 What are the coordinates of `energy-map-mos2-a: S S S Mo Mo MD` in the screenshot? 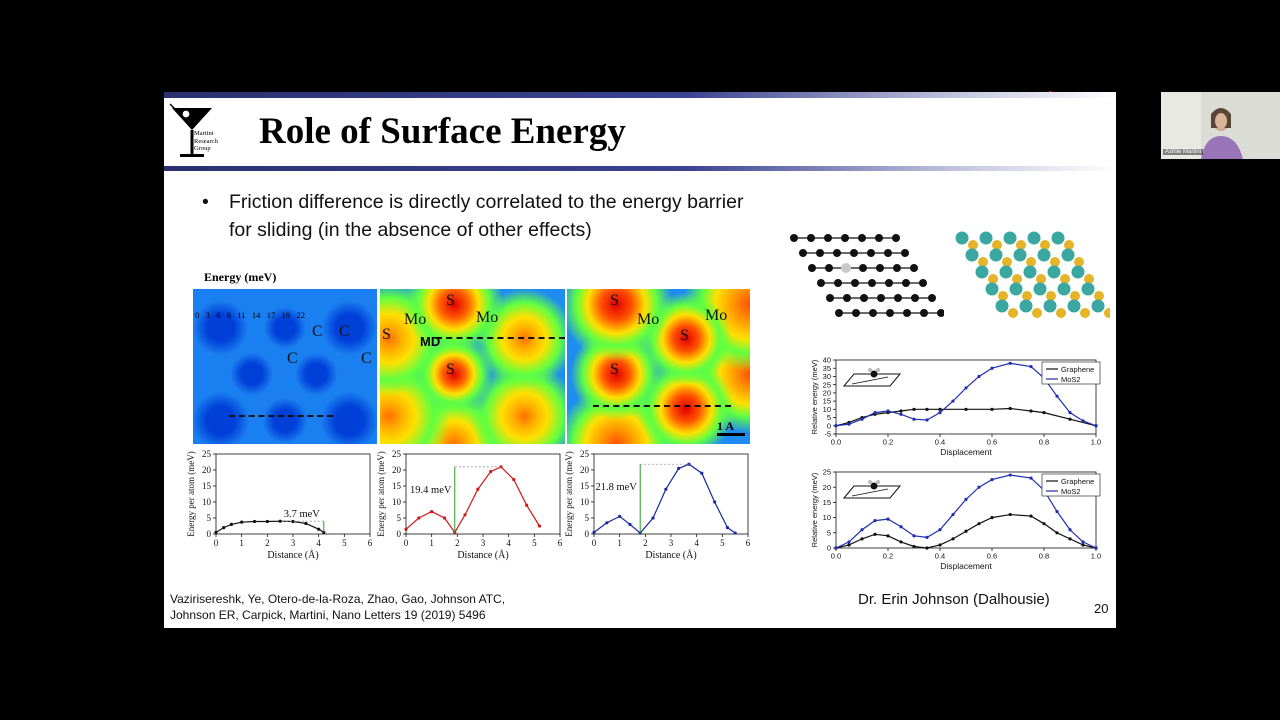 It's located at (472, 366).